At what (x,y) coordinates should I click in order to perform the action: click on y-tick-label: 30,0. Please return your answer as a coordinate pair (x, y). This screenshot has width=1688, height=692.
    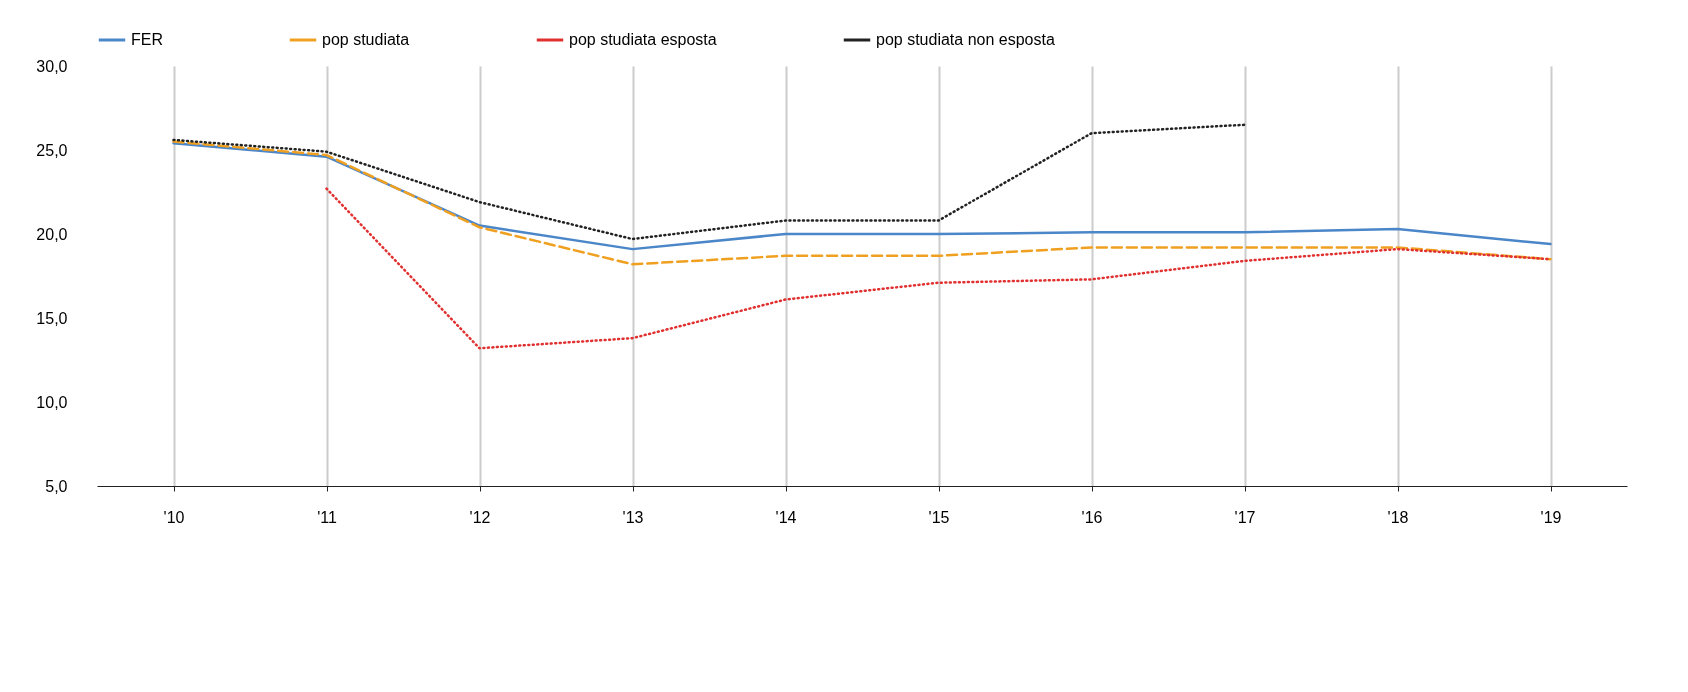
    Looking at the image, I should click on (52, 66).